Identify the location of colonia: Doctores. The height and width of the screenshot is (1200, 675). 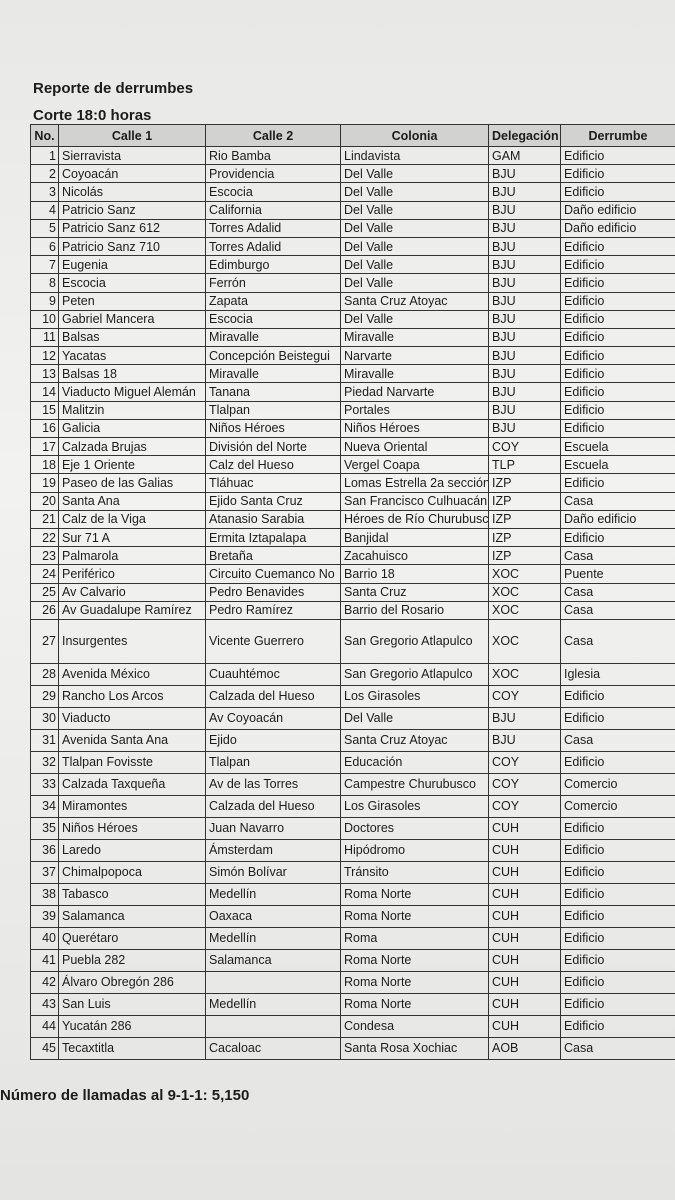
(414, 828).